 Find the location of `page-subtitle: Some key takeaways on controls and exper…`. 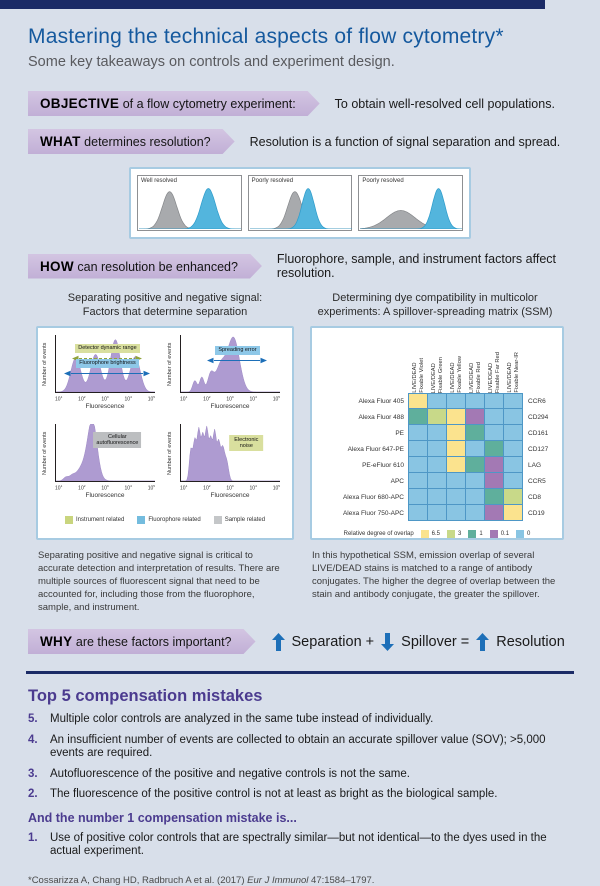

page-subtitle: Some key takeaways on controls and exper… is located at coordinates (211, 62).